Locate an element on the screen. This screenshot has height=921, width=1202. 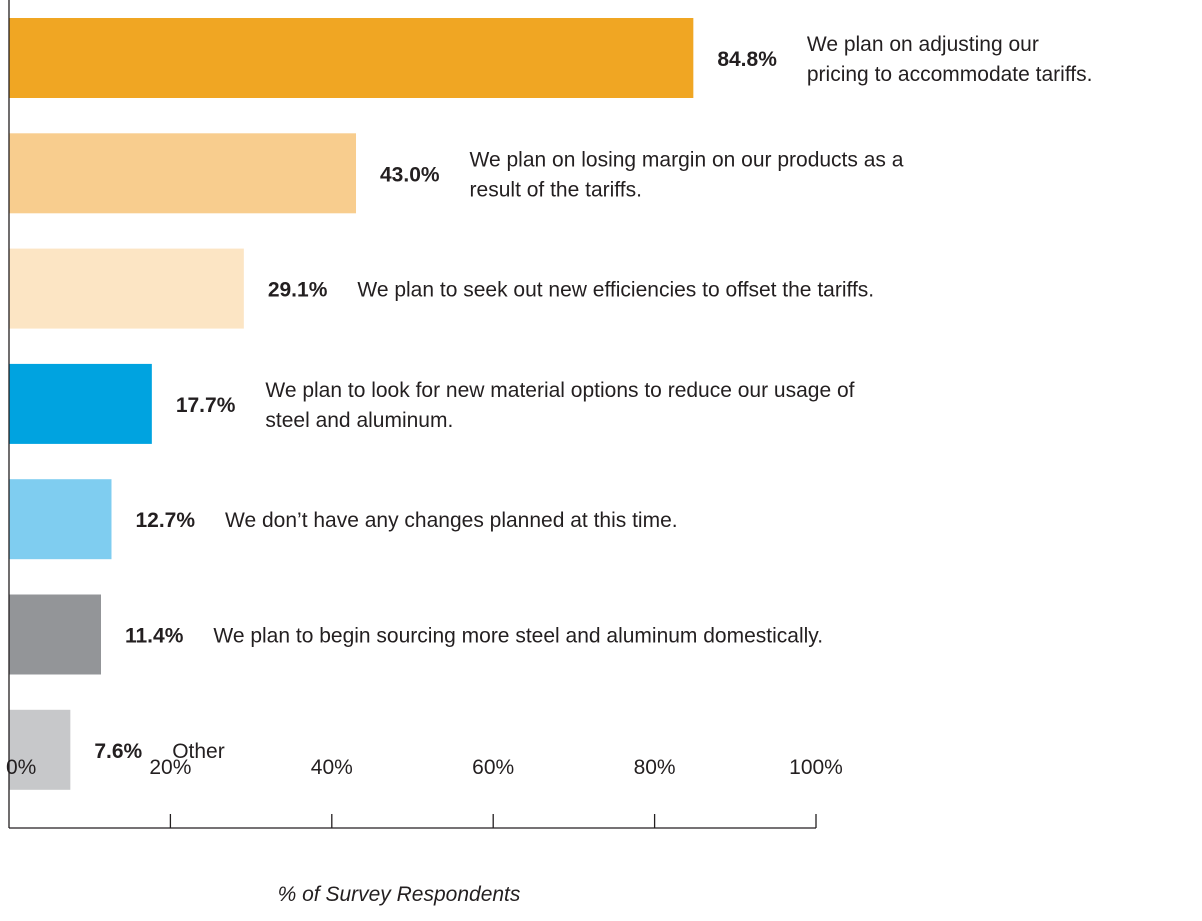
bar-value-label-2: 43.0% is located at coordinates (410, 174).